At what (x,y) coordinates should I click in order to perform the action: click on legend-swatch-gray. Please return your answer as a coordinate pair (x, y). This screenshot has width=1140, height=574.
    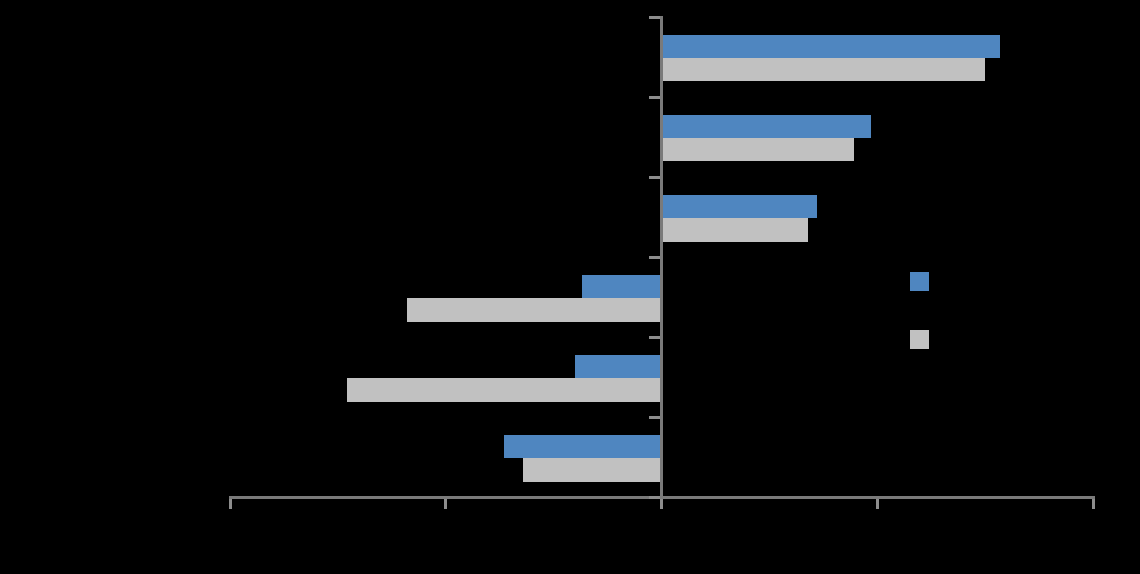
    Looking at the image, I should click on (919, 339).